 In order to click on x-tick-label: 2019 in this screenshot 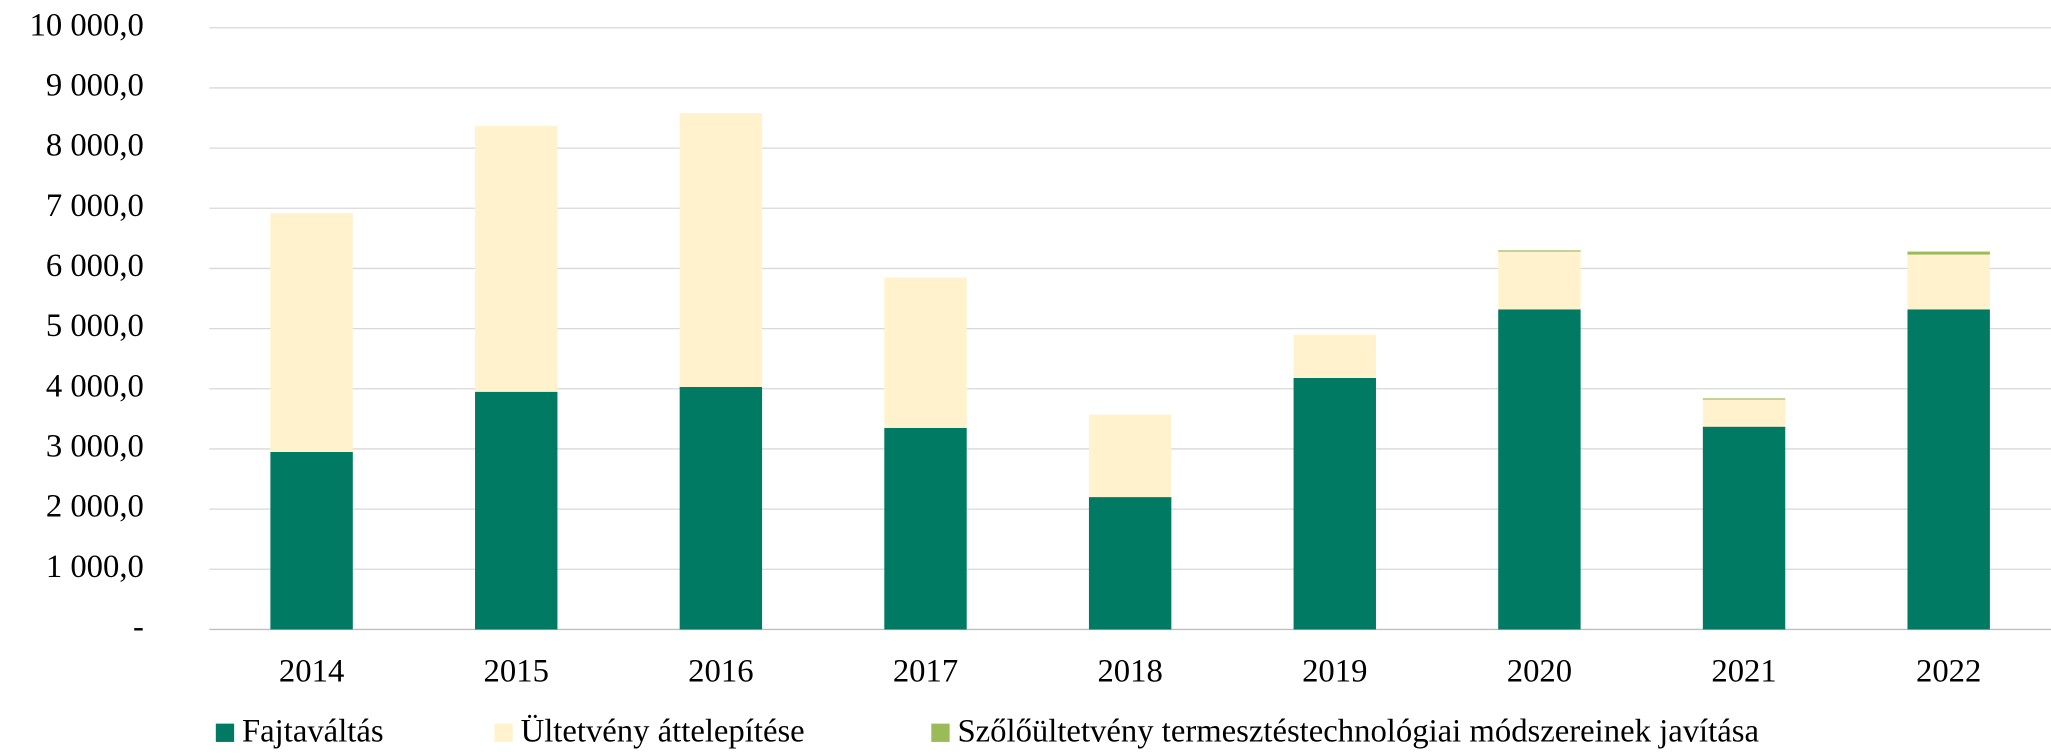, I will do `click(1334, 671)`.